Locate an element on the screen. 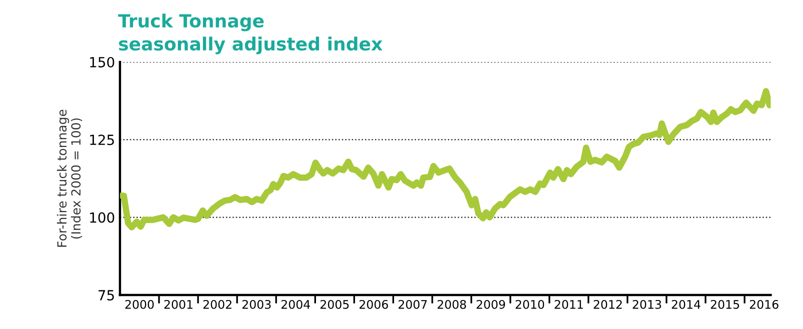 The width and height of the screenshot is (803, 329). y-tick-label: 100 is located at coordinates (102, 217).